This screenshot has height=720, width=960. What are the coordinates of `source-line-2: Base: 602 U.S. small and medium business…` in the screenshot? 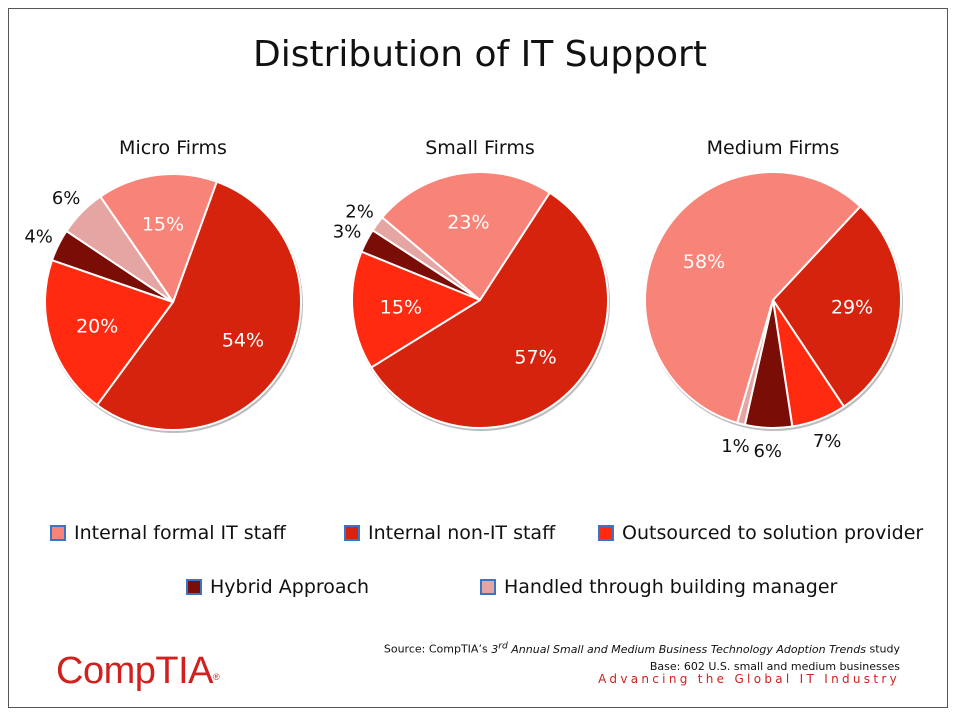 It's located at (774, 666).